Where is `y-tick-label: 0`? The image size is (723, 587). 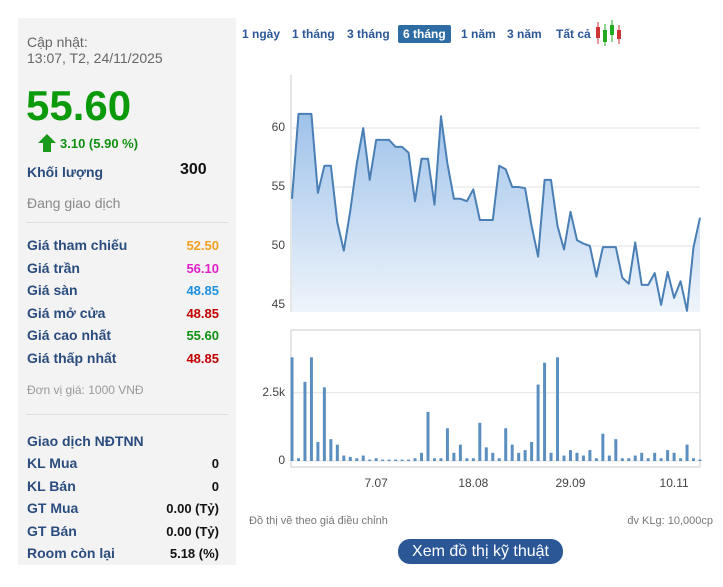 y-tick-label: 0 is located at coordinates (281, 460).